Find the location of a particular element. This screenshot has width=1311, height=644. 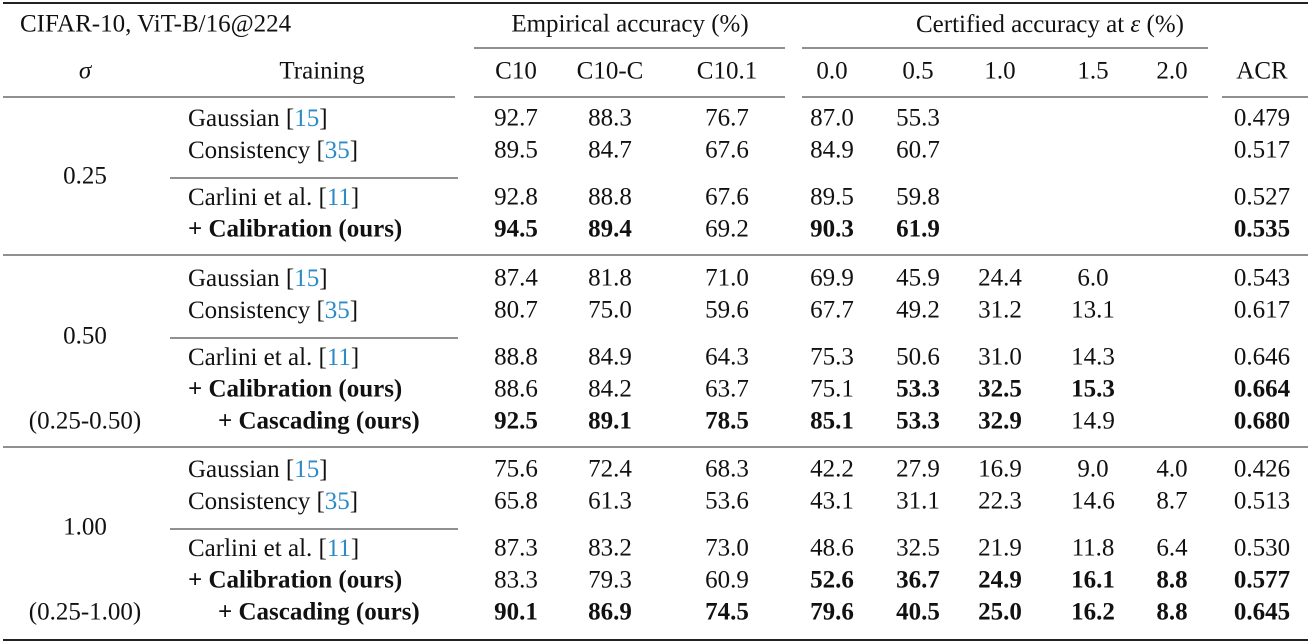

sigma-label: 0.25 is located at coordinates (85, 176).